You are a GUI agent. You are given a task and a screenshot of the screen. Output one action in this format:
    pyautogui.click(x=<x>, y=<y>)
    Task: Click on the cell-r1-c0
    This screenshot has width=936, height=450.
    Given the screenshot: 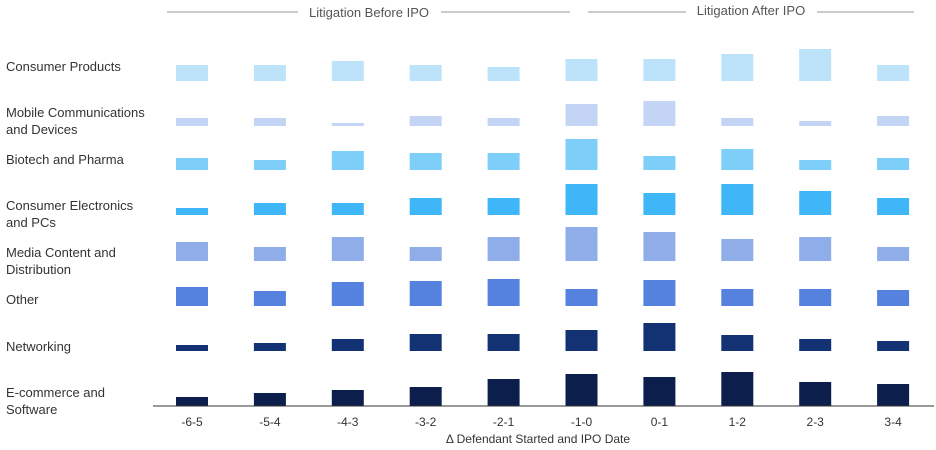 What is the action you would take?
    pyautogui.click(x=192, y=122)
    